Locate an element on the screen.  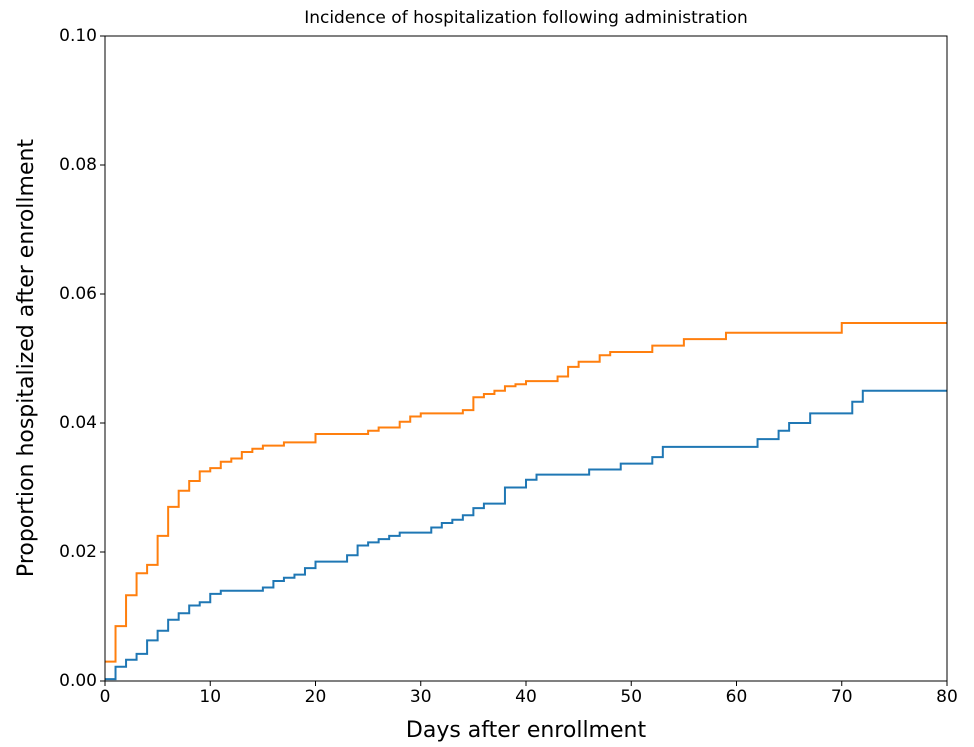
x-tick-label: 70 is located at coordinates (842, 697).